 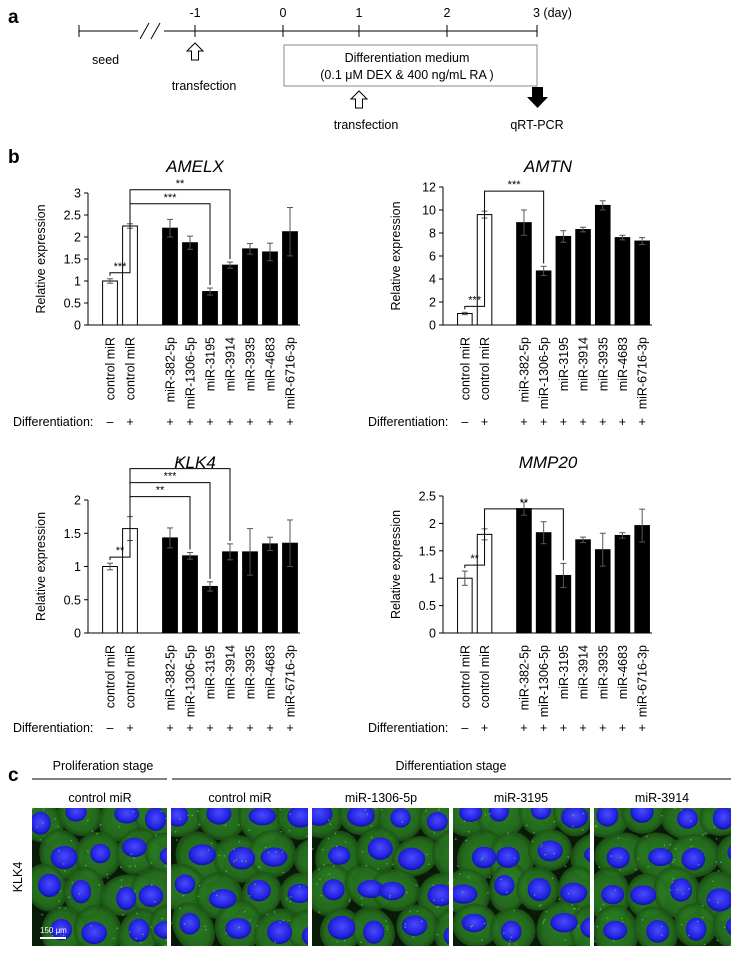 I want to click on image-label: control miR, so click(x=99, y=798).